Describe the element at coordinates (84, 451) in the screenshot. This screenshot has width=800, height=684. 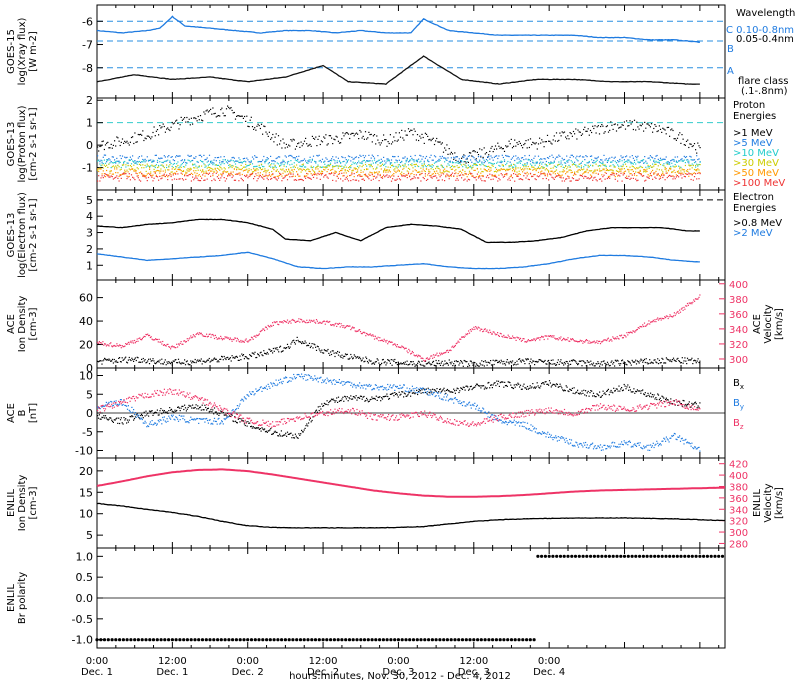
I see `y-tick-label: -10` at that location.